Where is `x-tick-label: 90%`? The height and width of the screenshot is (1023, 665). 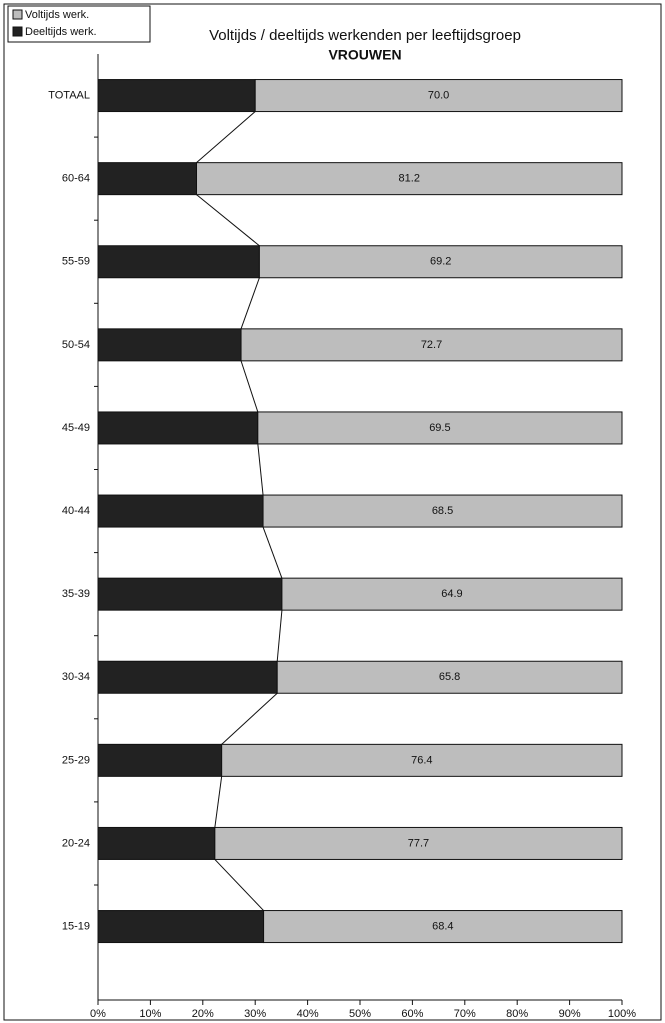
x-tick-label: 90% is located at coordinates (570, 1014).